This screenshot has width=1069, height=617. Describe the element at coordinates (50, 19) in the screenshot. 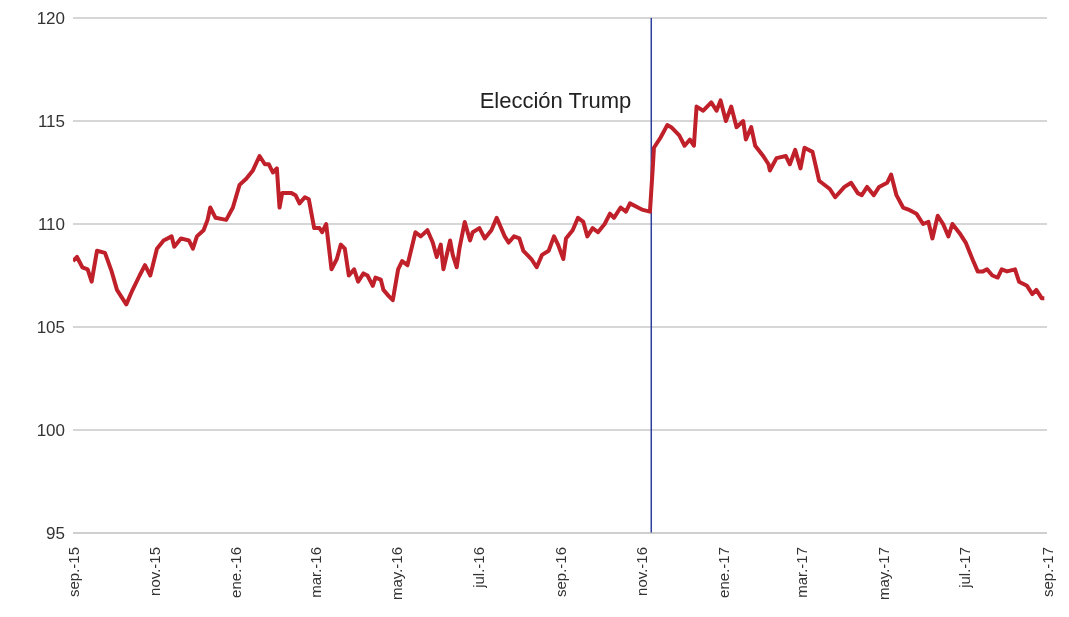

I see `y-tick-label: 120` at that location.